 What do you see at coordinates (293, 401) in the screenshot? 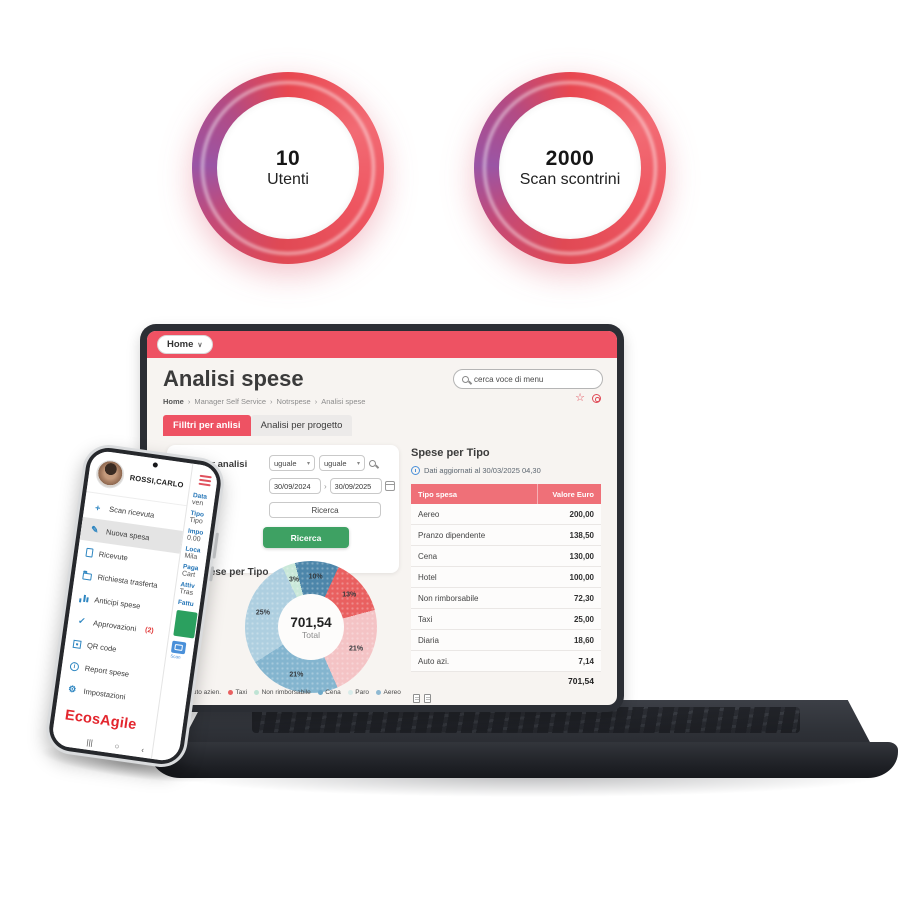
I see `breadcrumb-item: Notrspese` at bounding box center [293, 401].